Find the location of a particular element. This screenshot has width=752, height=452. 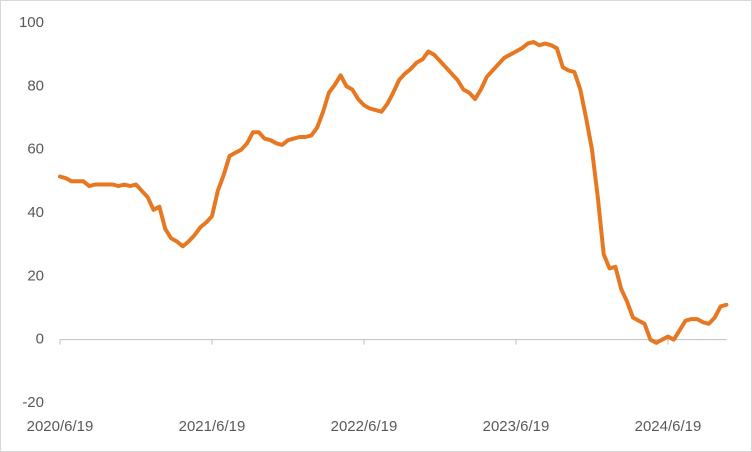

x-tick-label: 2022/6/19 is located at coordinates (364, 426).